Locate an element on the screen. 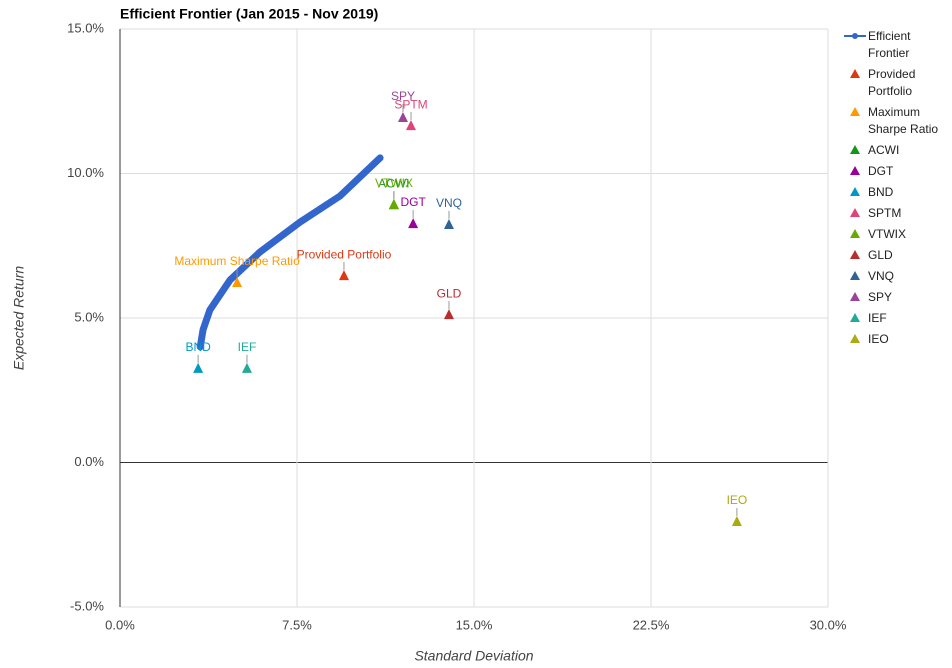 The width and height of the screenshot is (952, 668). legend-item: IEF is located at coordinates (896, 318).